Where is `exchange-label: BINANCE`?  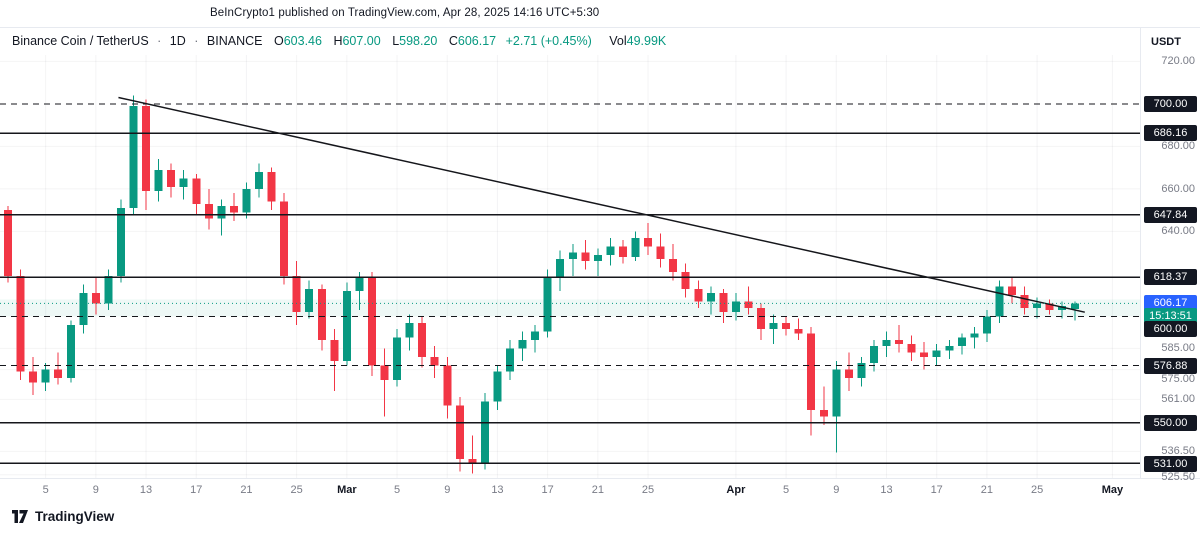
exchange-label: BINANCE is located at coordinates (234, 41).